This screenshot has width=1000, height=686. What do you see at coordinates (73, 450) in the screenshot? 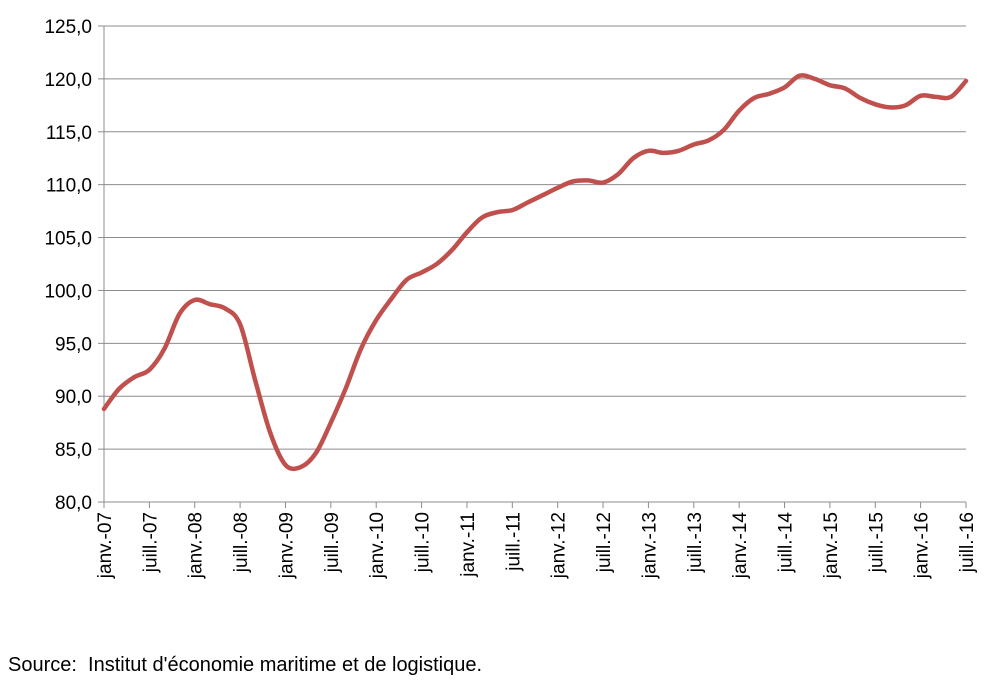
I see `y-tick-label: 85,0` at bounding box center [73, 450].